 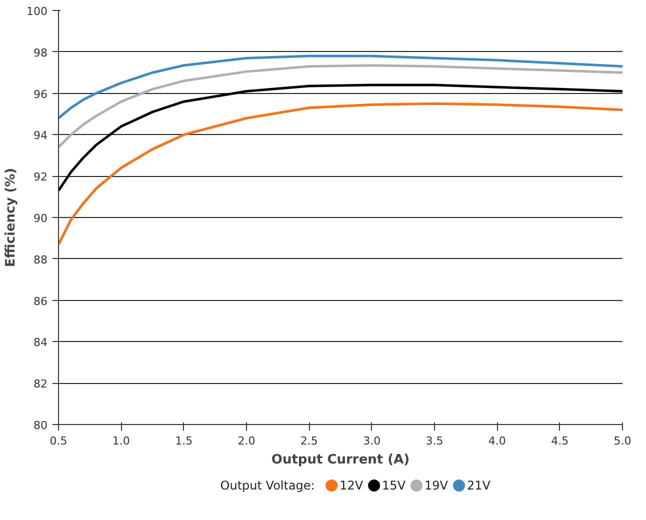 I want to click on y-tick-label: 80, so click(x=41, y=425).